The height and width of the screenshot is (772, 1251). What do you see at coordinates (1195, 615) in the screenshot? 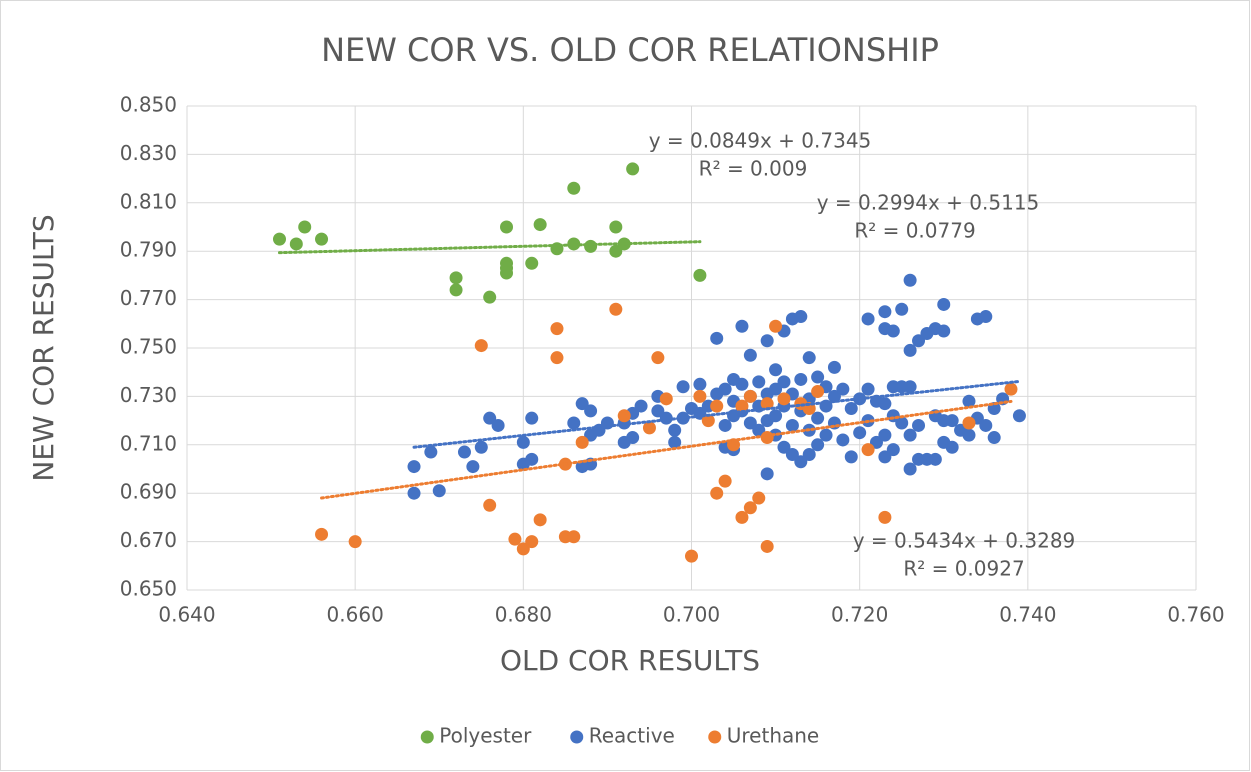
I see `x-tick-label: 0.760` at bounding box center [1195, 615].